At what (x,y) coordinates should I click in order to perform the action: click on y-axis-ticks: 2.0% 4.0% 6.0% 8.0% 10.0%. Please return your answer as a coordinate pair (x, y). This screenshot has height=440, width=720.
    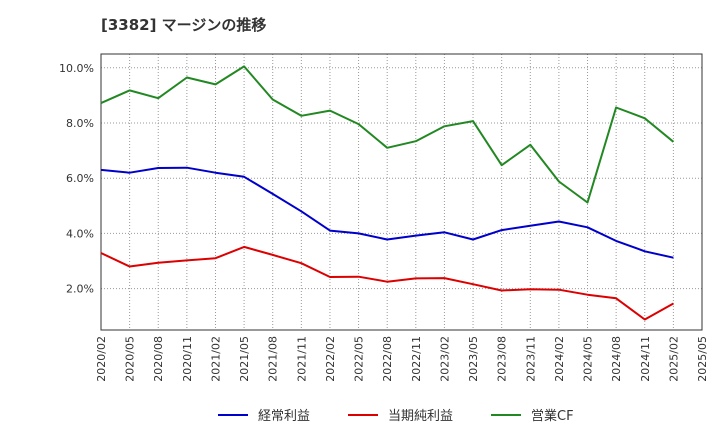
    Looking at the image, I should click on (76, 179).